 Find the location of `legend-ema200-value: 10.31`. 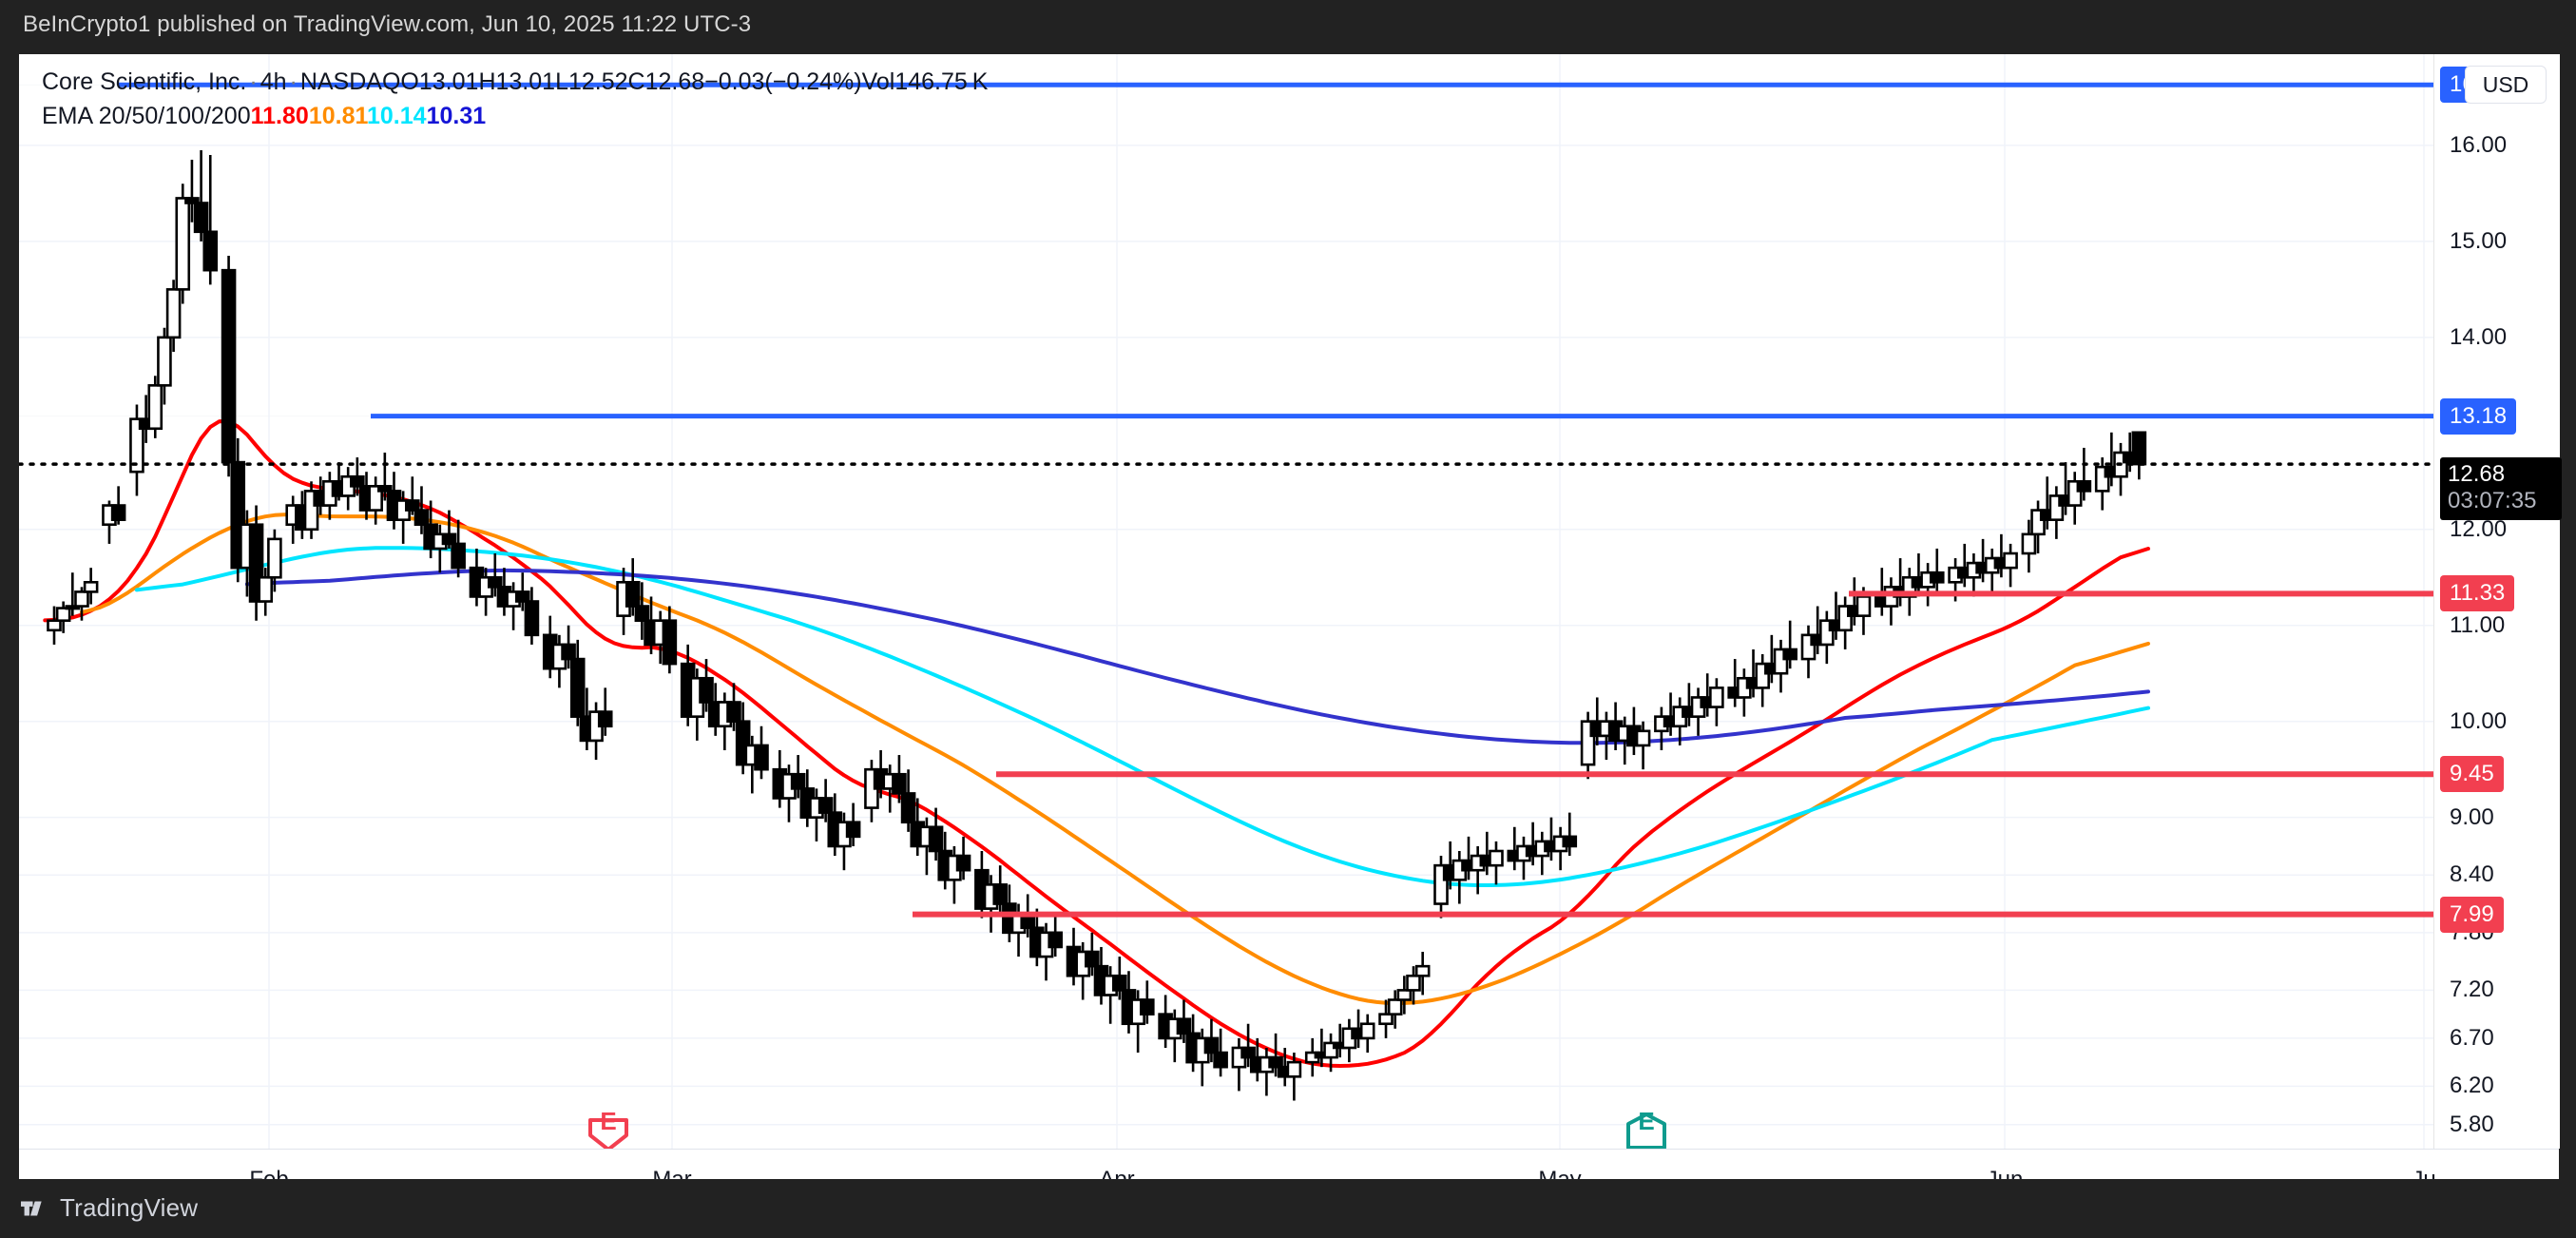

legend-ema200-value: 10.31 is located at coordinates (456, 116).